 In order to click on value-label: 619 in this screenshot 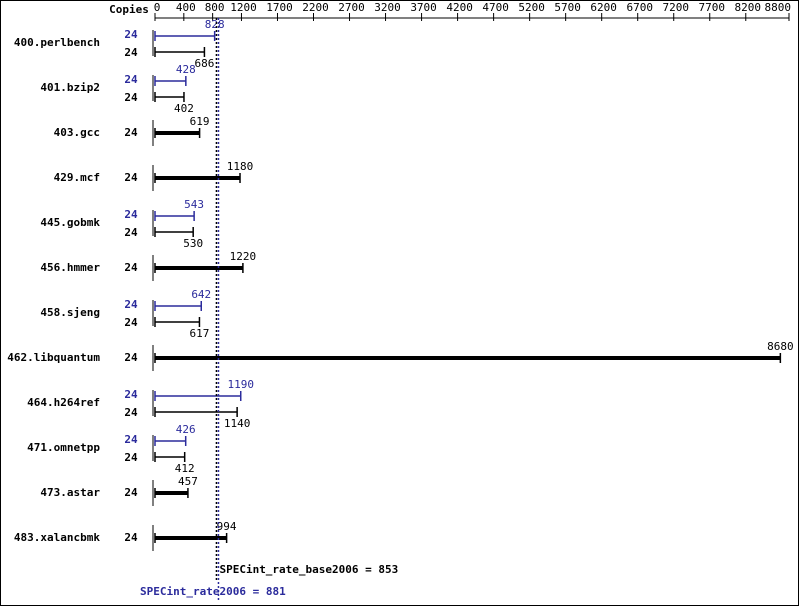, I will do `click(200, 121)`.